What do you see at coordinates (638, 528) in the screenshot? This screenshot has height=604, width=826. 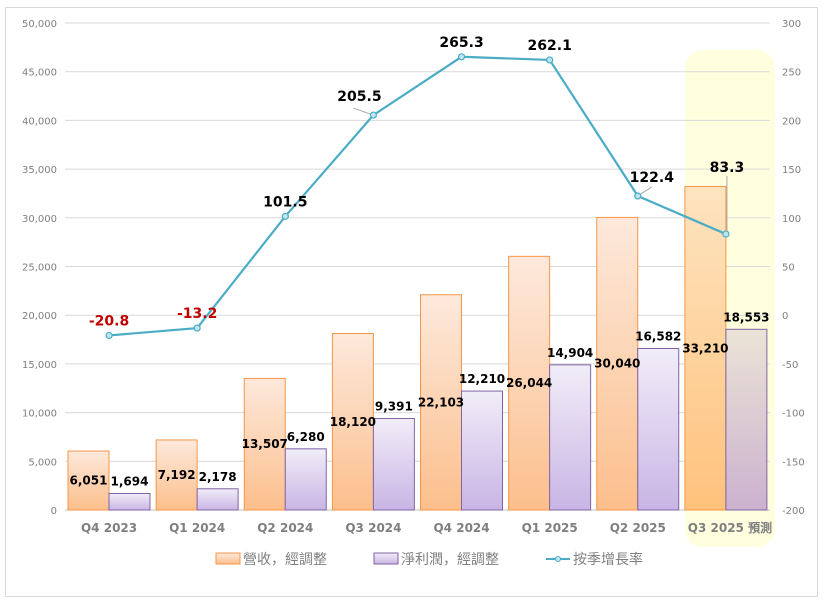 I see `category-label: Q2 2025` at bounding box center [638, 528].